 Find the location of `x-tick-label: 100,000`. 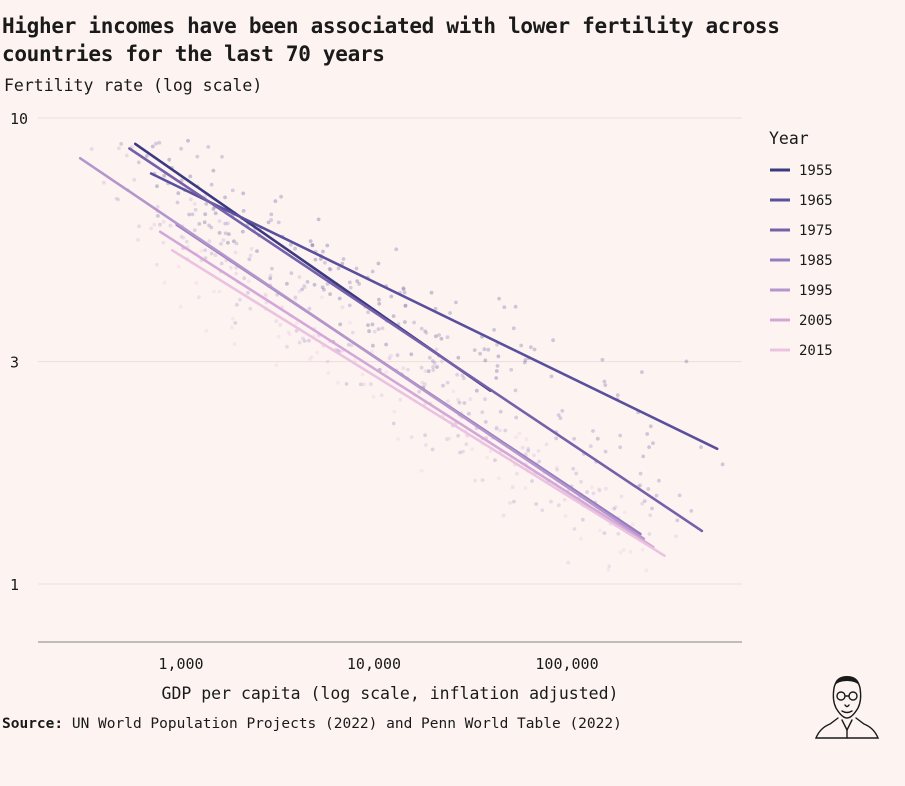

x-tick-label: 100,000 is located at coordinates (566, 664).